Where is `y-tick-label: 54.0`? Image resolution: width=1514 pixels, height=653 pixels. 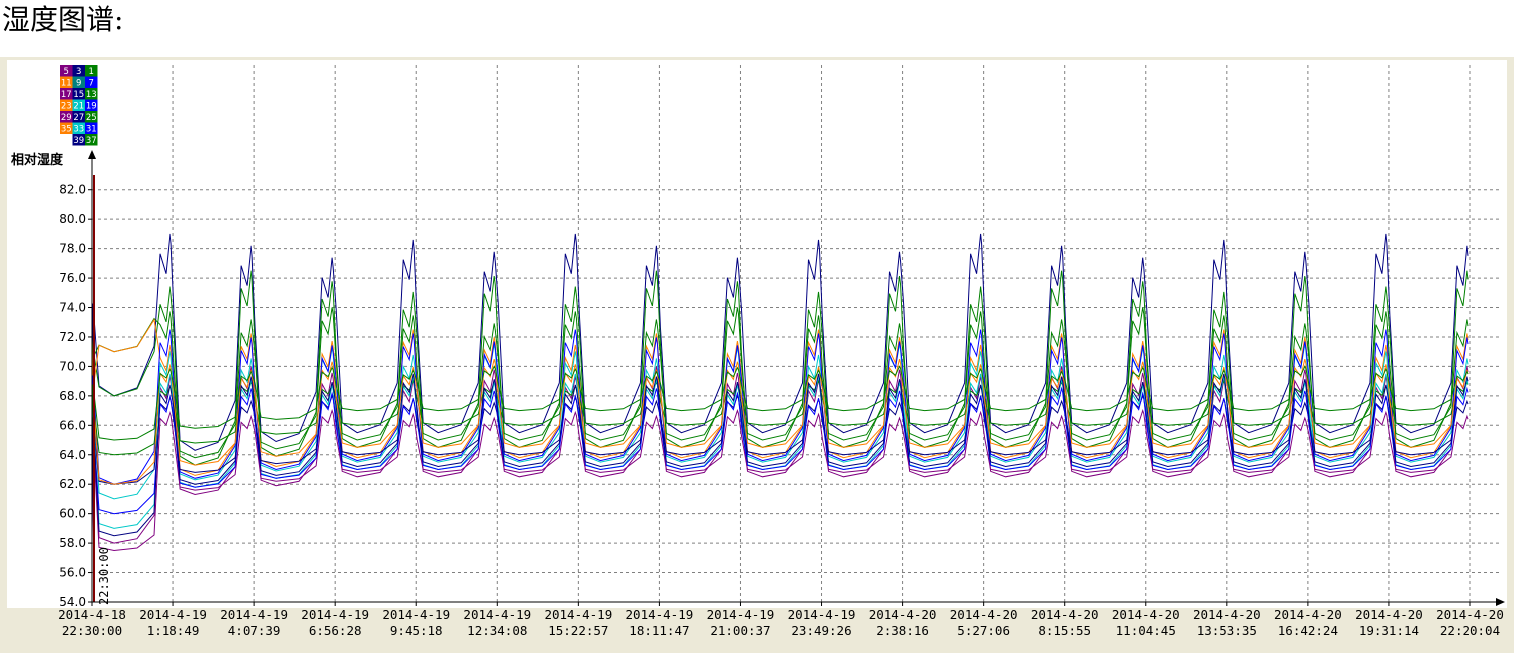 y-tick-label: 54.0 is located at coordinates (72, 602).